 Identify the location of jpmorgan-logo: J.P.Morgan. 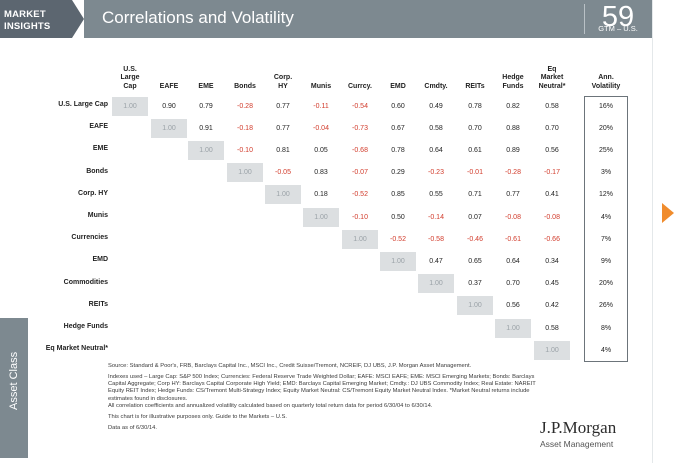
(578, 427).